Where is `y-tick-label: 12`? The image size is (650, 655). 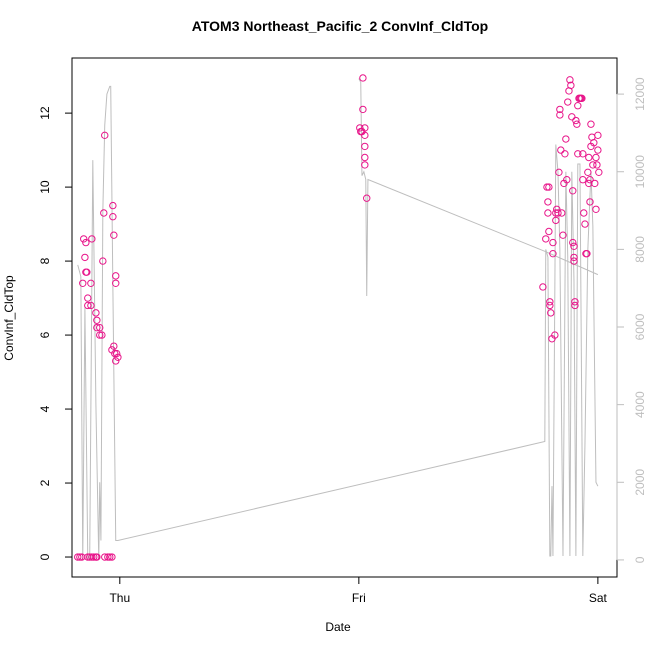
y-tick-label: 12 is located at coordinates (45, 113).